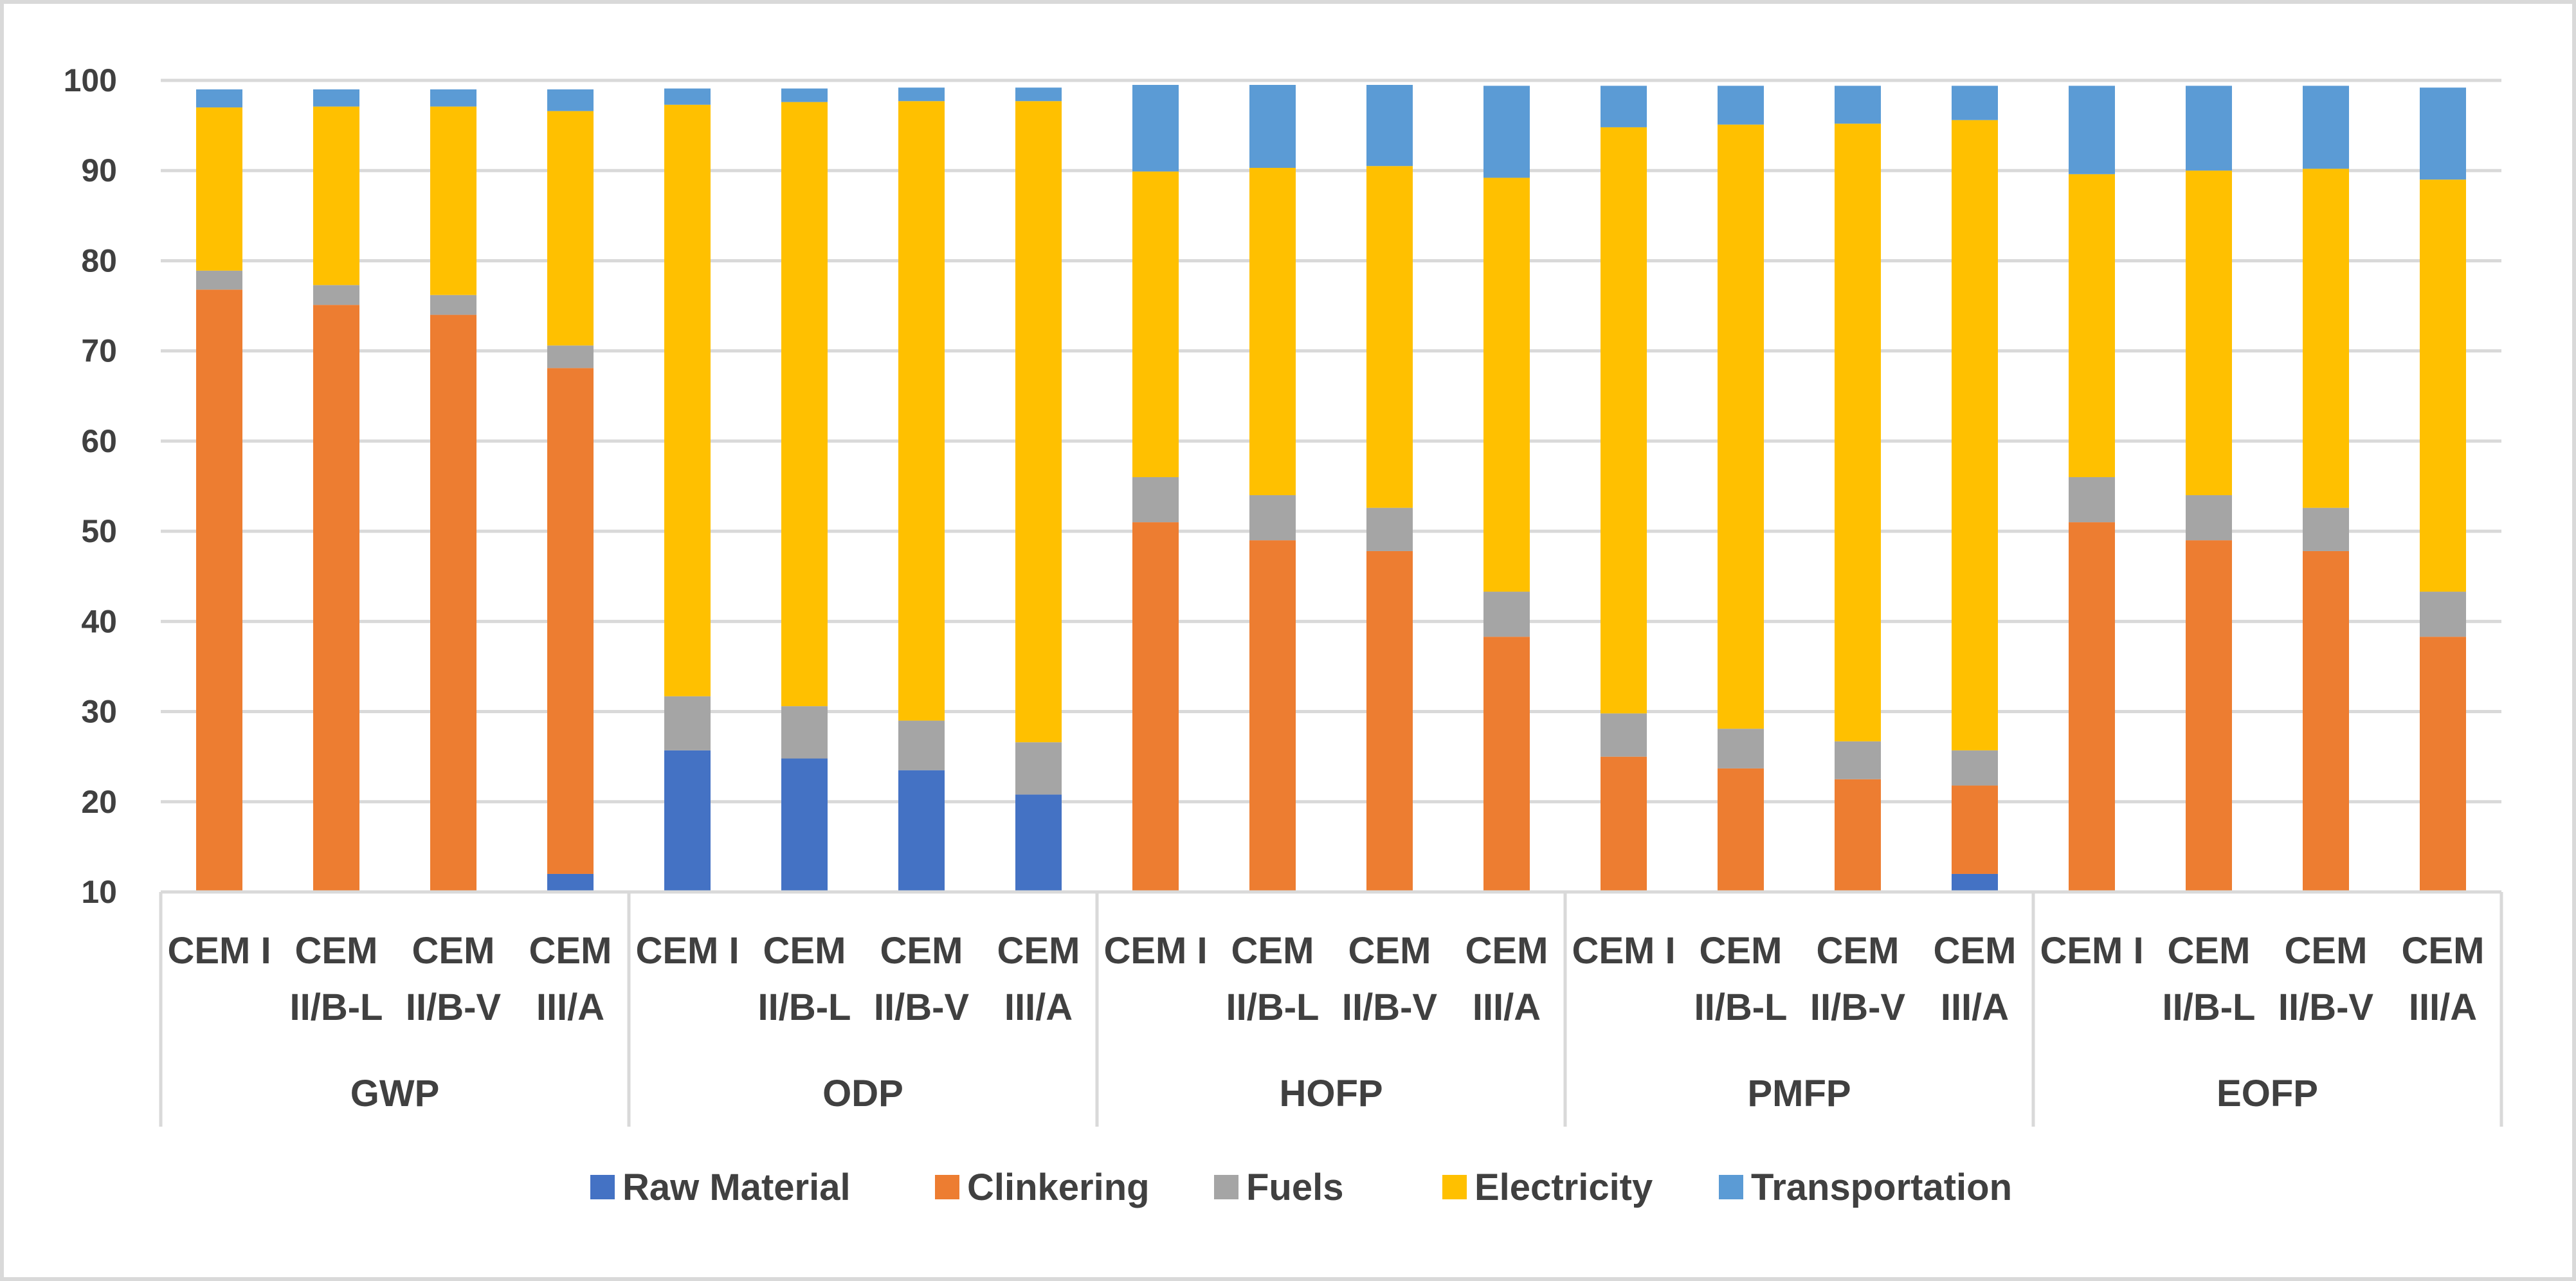 This screenshot has width=2576, height=1281. What do you see at coordinates (99, 621) in the screenshot?
I see `y-tick-label: 40` at bounding box center [99, 621].